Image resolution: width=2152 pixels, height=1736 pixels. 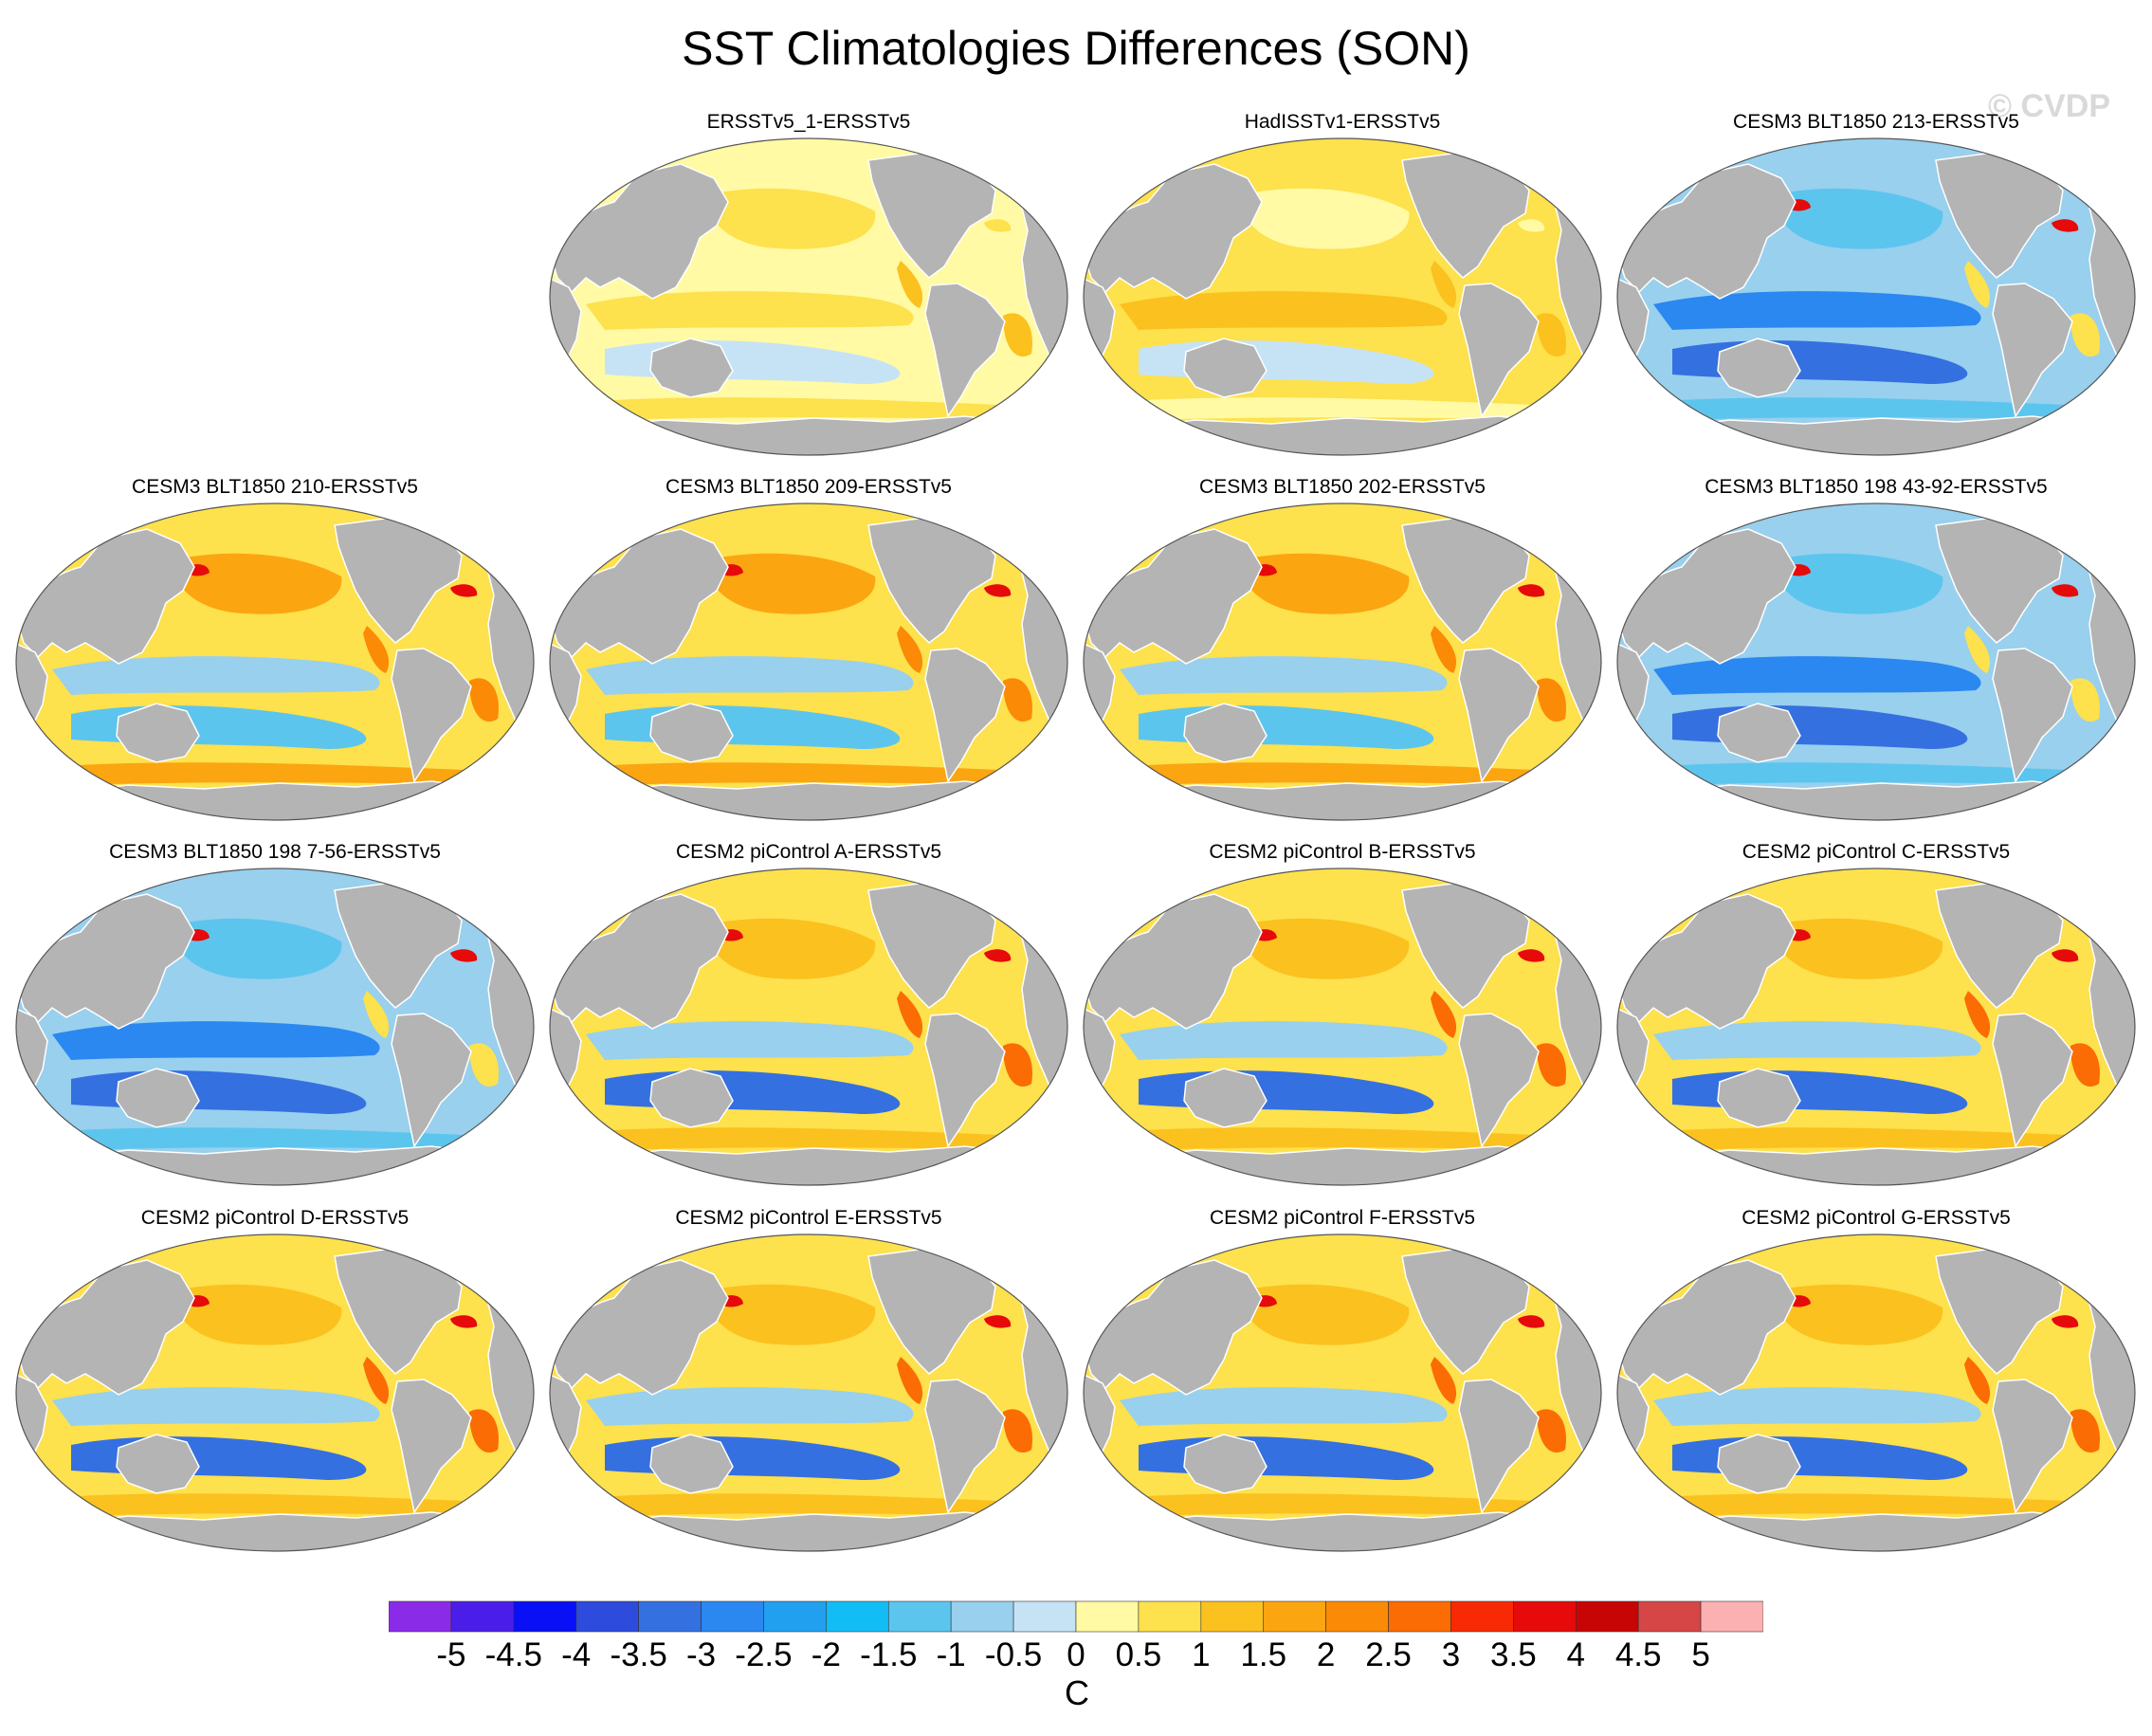 I want to click on map-panel: CESM2 piControl F-ERSSTv5, so click(x=1343, y=1384).